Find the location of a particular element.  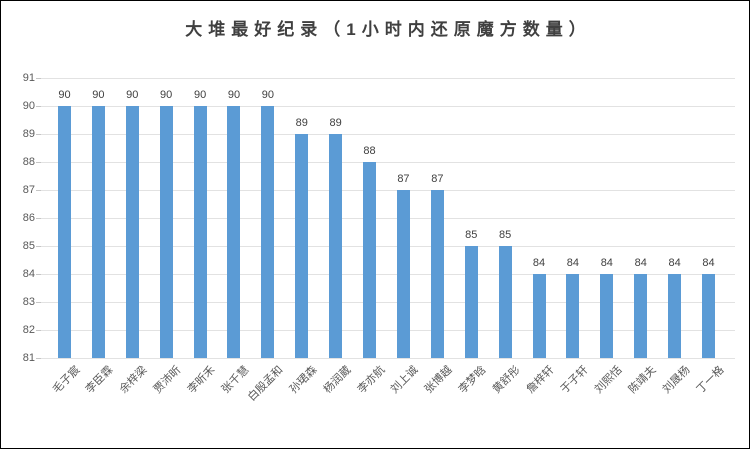

category-label: 张千慧 is located at coordinates (235, 380).